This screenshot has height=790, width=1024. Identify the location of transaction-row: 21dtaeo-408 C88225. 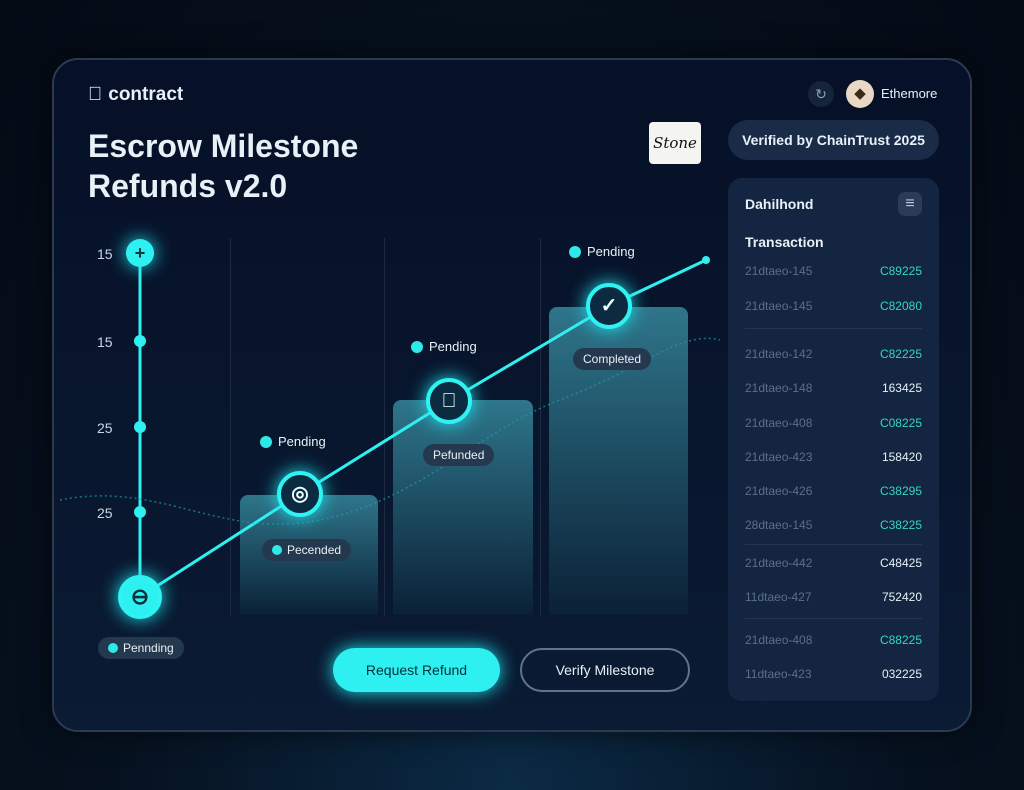
(833, 640).